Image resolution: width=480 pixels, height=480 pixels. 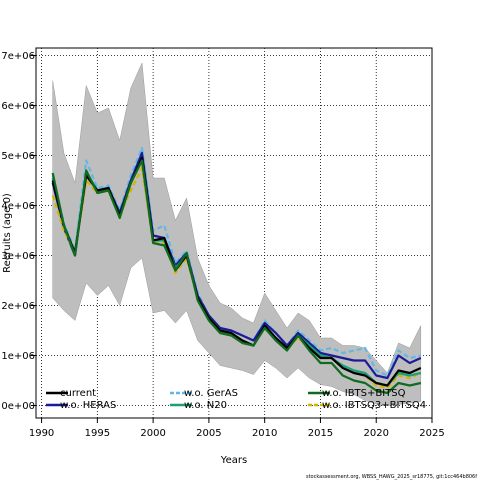 I want to click on x-tick-label: 2010, so click(x=264, y=433).